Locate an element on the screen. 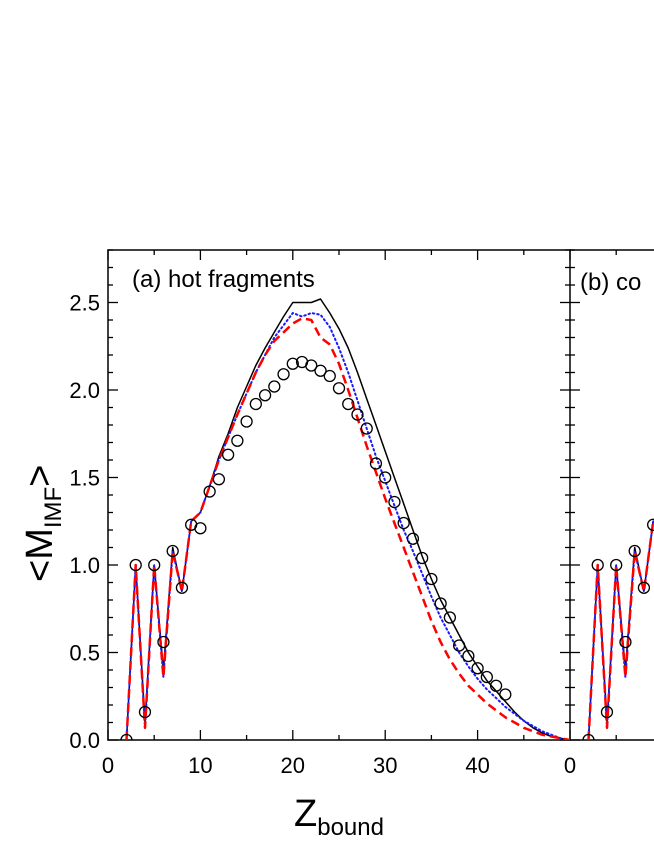 The width and height of the screenshot is (654, 846). series-layer-b is located at coordinates (618, 629).